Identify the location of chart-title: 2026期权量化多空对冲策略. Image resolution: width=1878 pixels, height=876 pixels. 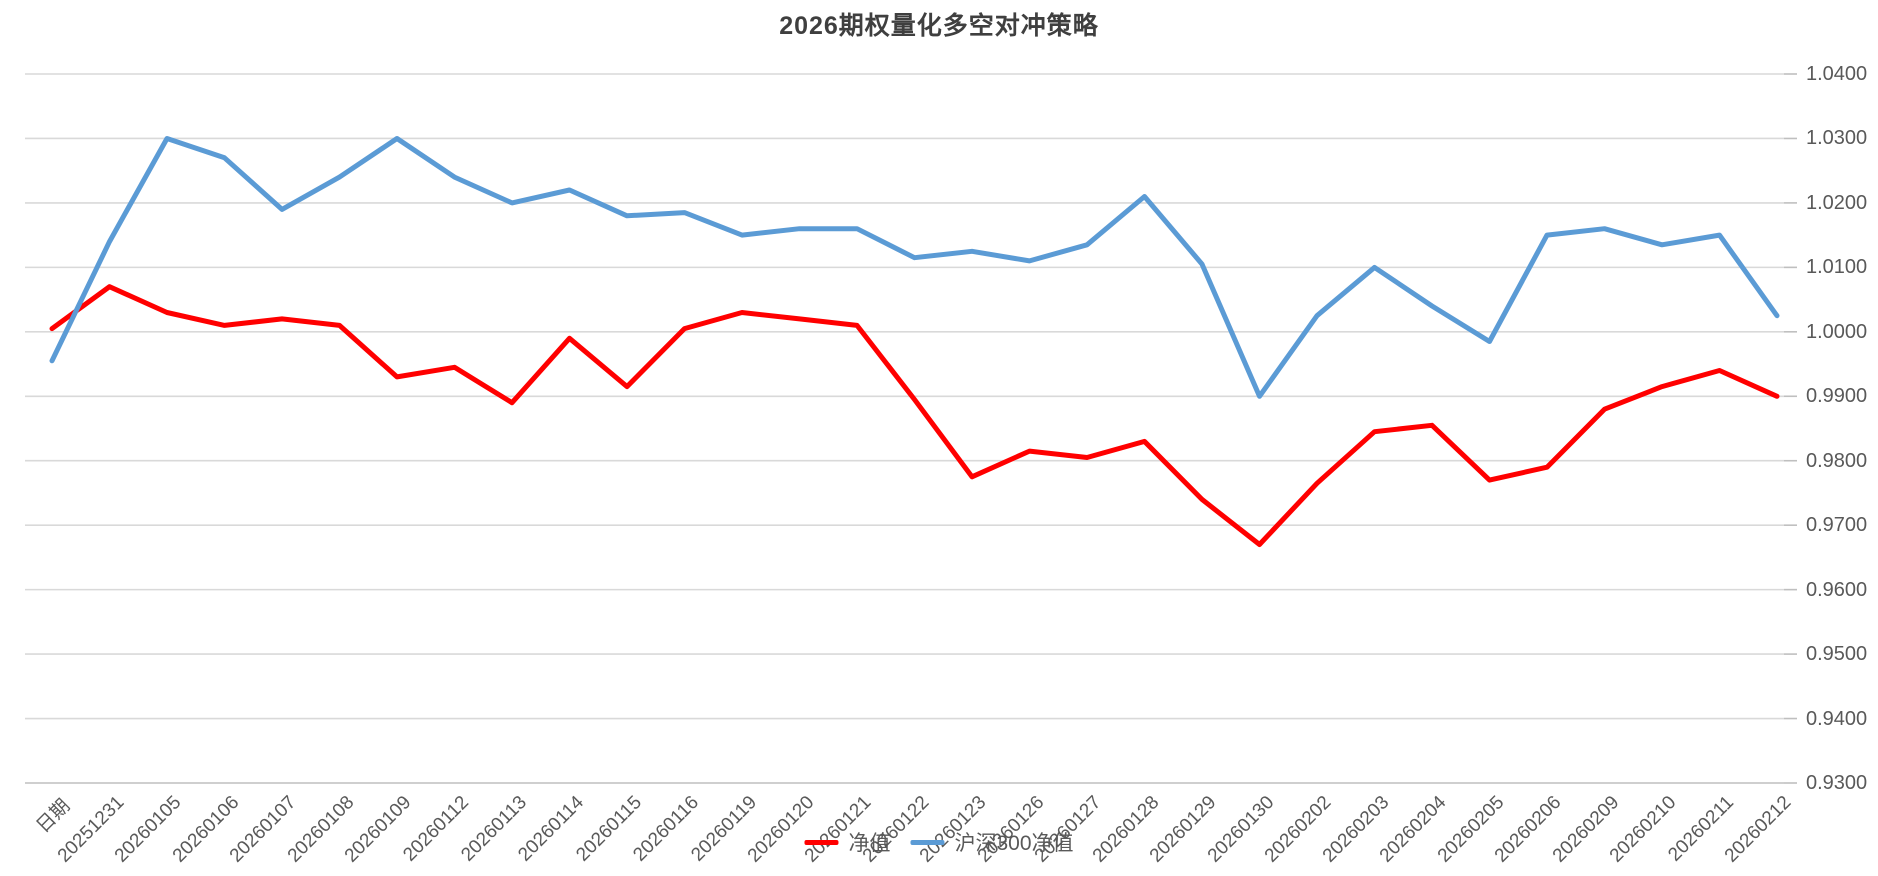
(939, 26).